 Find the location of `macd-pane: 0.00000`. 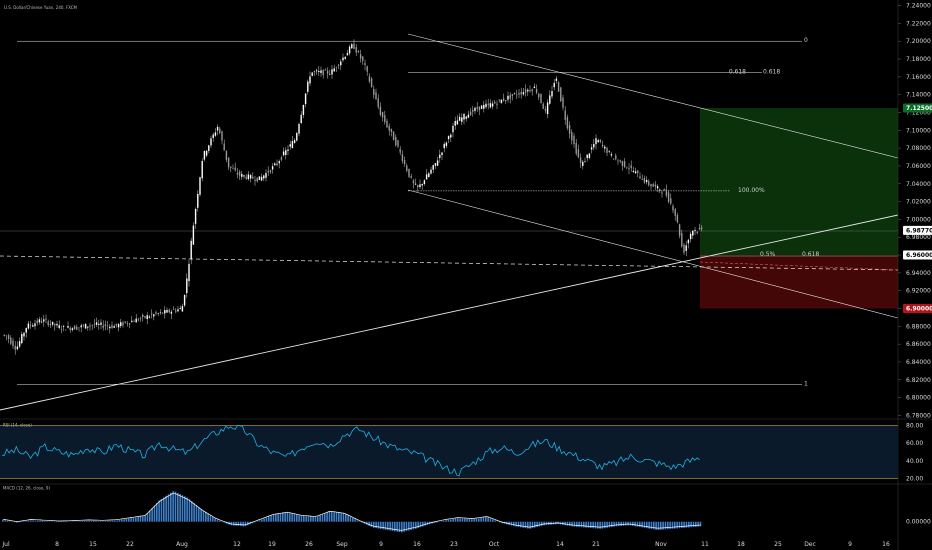

macd-pane: 0.00000 is located at coordinates (466, 512).